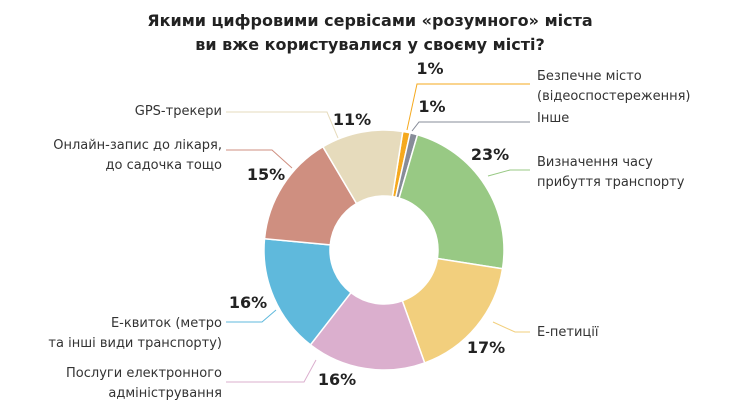 The height and width of the screenshot is (414, 740). What do you see at coordinates (166, 323) in the screenshot?
I see `category-label-5: Е-квиток (метро` at bounding box center [166, 323].